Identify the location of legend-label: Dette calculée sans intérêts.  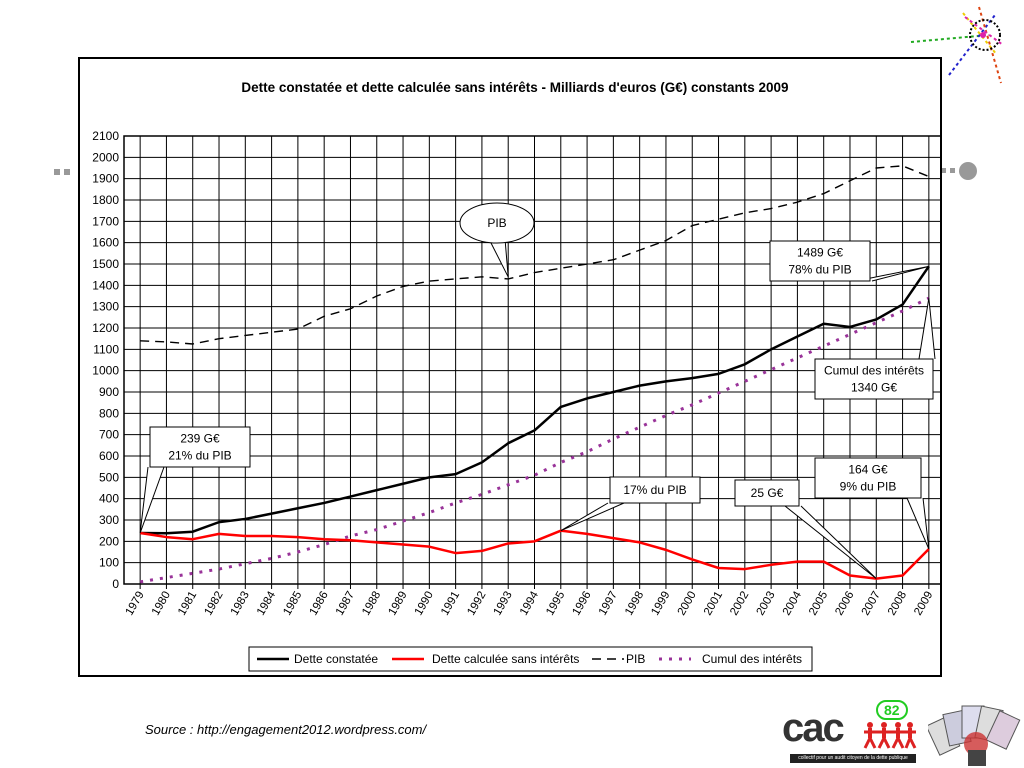
(505, 659).